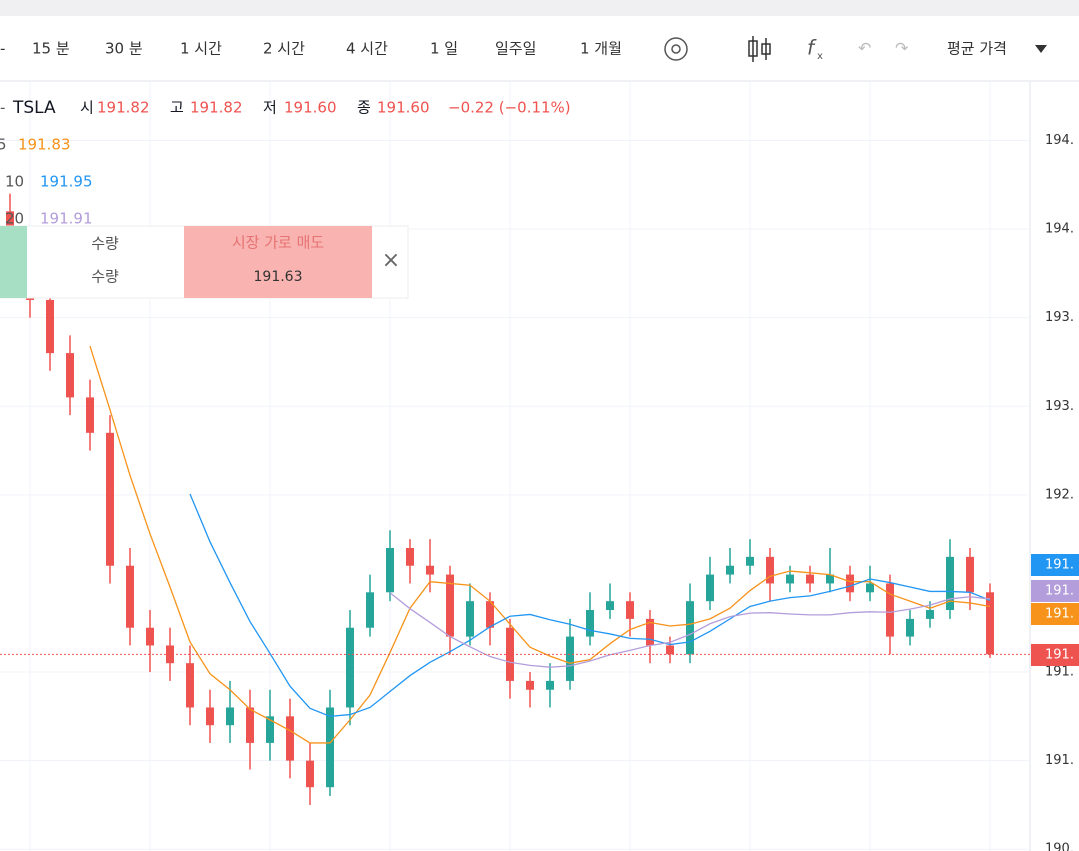  Describe the element at coordinates (367, 49) in the screenshot. I see `interval-button: 4 시간` at that location.